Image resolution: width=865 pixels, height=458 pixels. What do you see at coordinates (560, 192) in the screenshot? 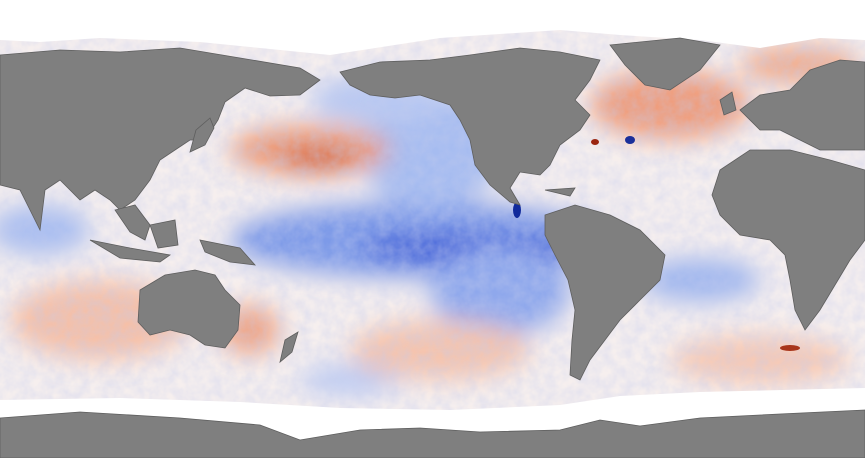
I see `cuba` at bounding box center [560, 192].